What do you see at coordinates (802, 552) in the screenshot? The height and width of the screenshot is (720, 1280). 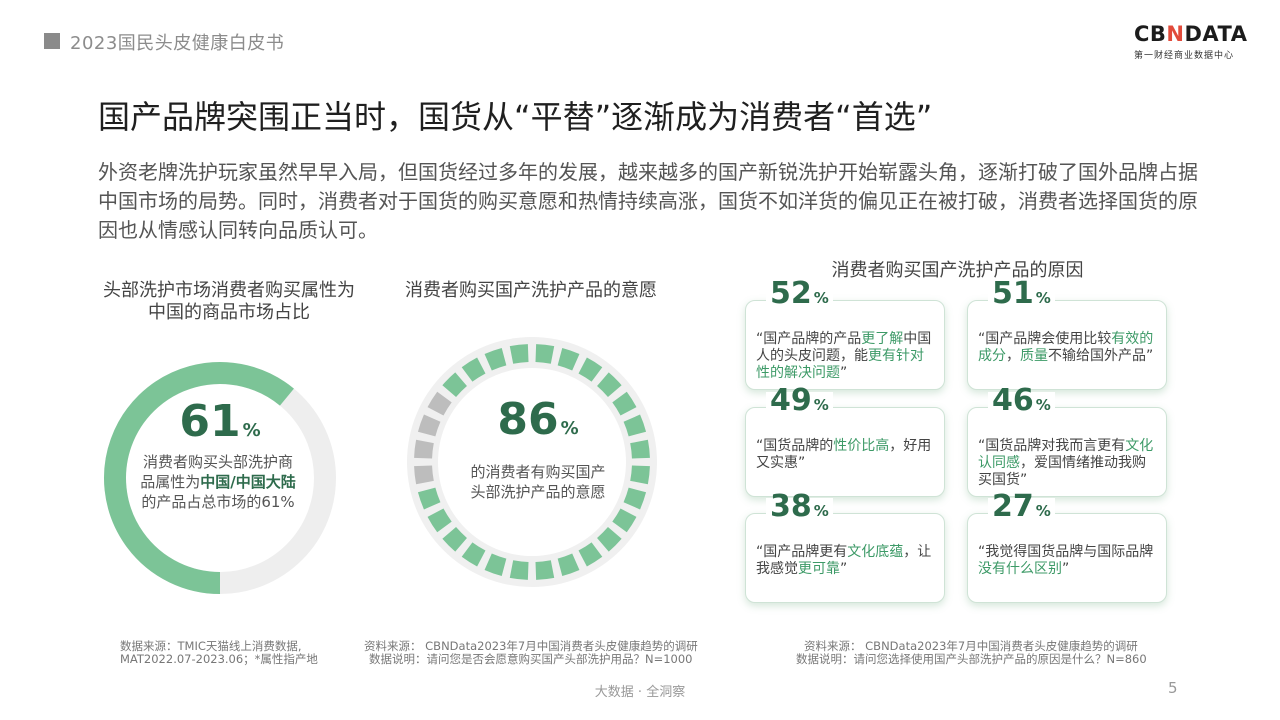 I see `reason-text-part: “国产品牌更有` at bounding box center [802, 552].